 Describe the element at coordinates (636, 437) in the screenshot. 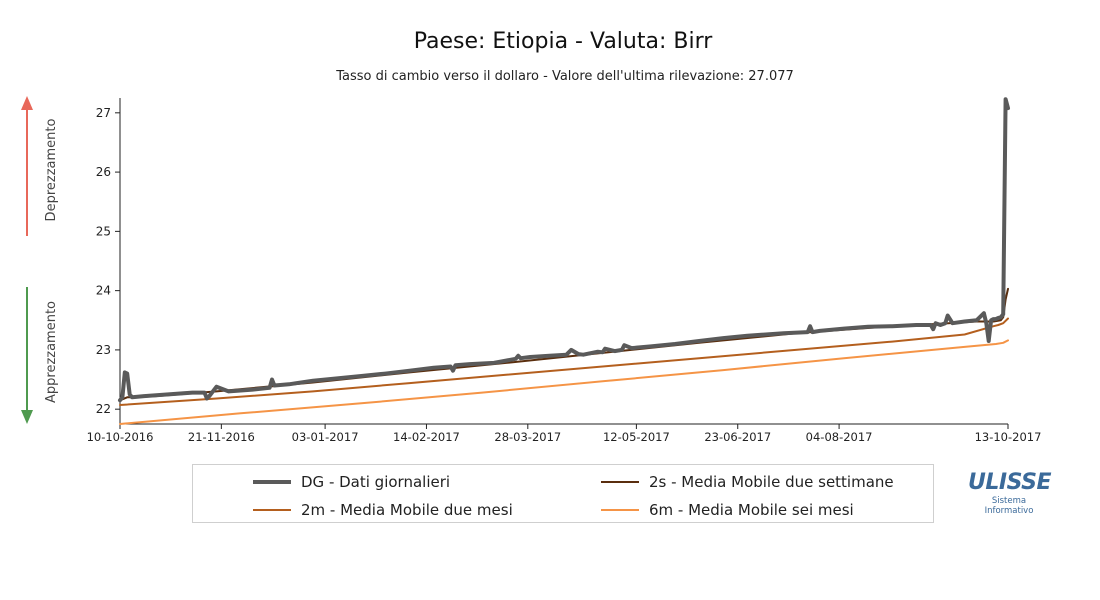

I see `x-tick-label: 12-05-2017` at that location.